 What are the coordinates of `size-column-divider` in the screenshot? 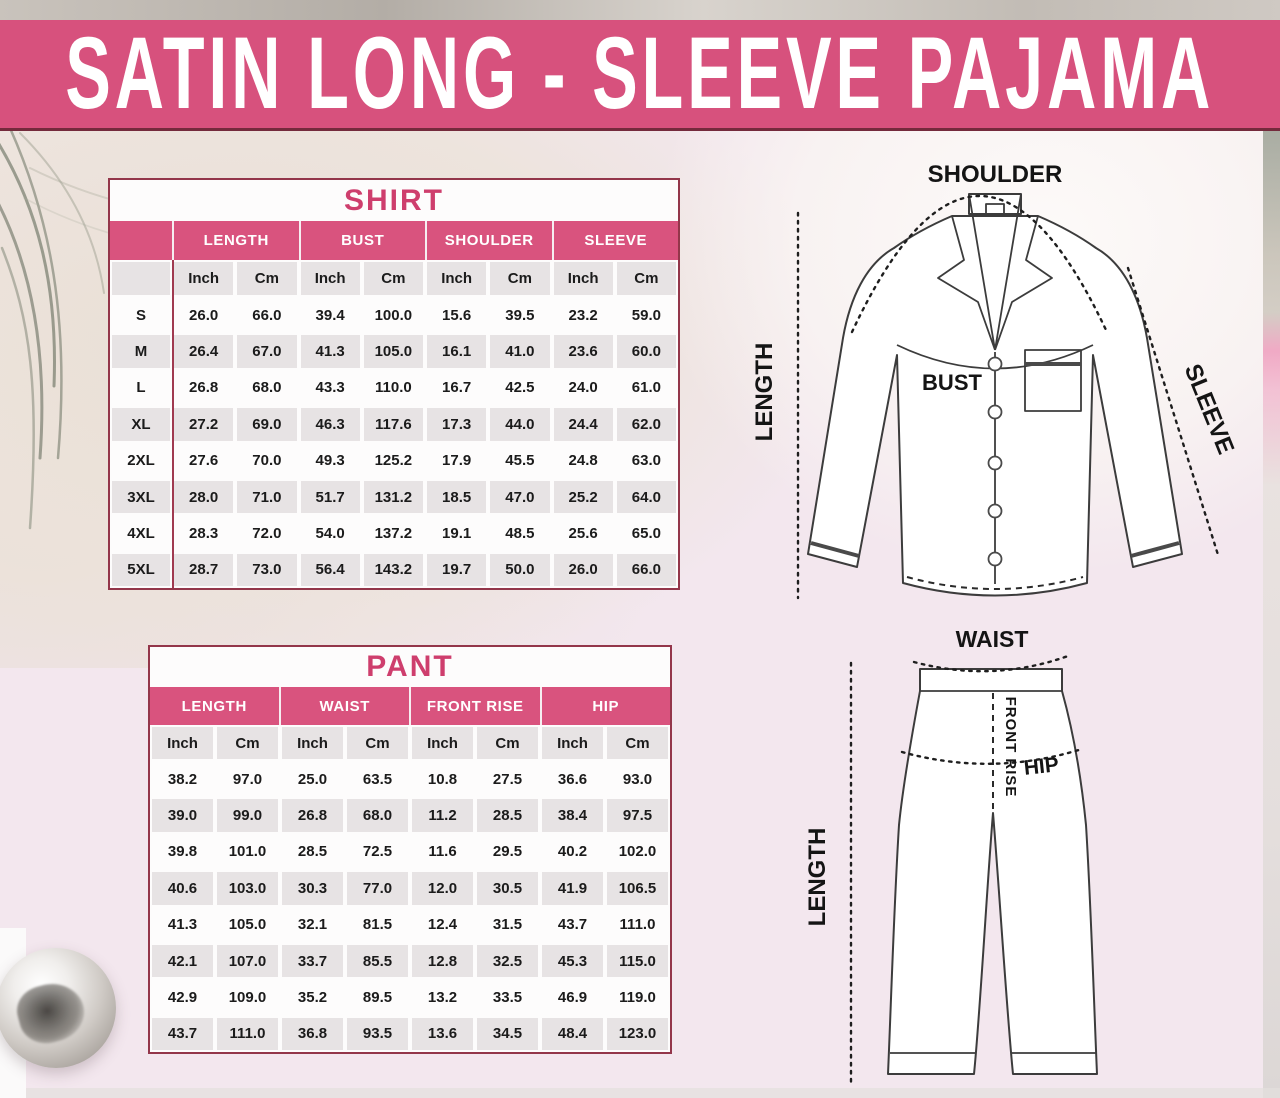 It's located at (173, 424).